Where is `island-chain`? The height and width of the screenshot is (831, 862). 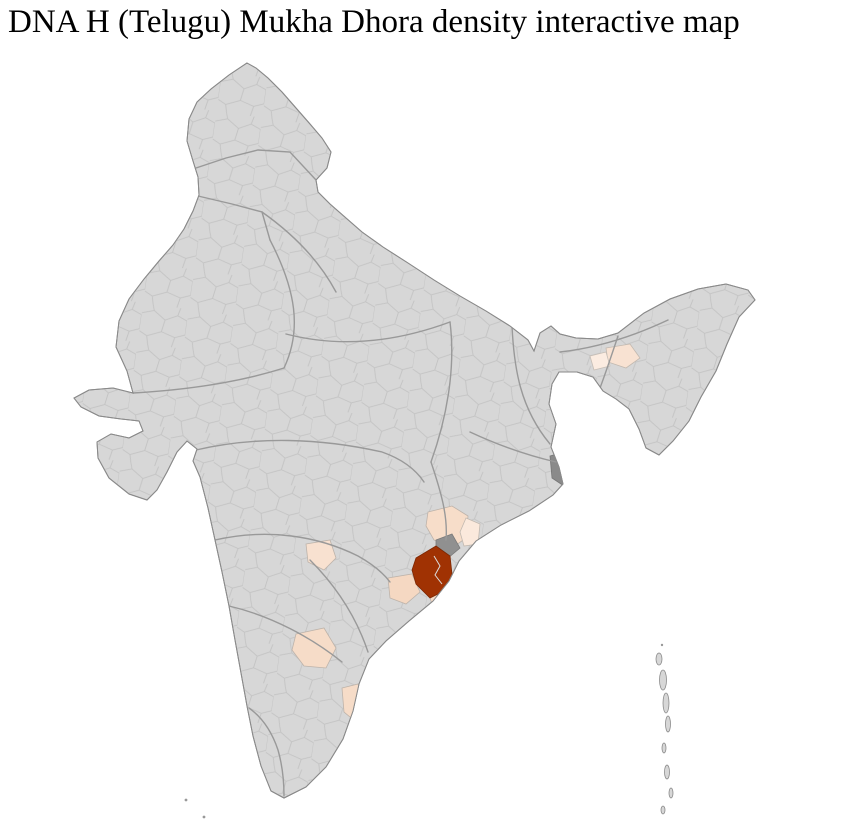
island-chain is located at coordinates (664, 733).